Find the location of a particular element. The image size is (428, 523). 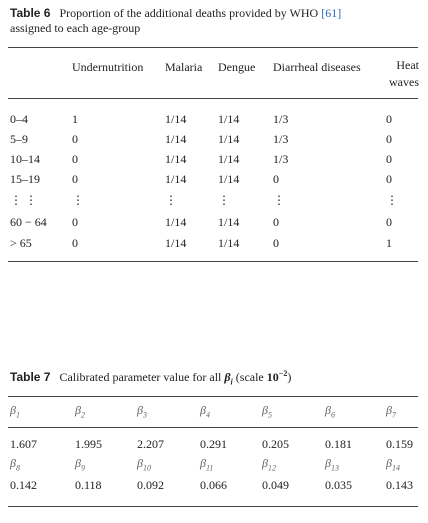

subscript: 9 is located at coordinates (83, 467).